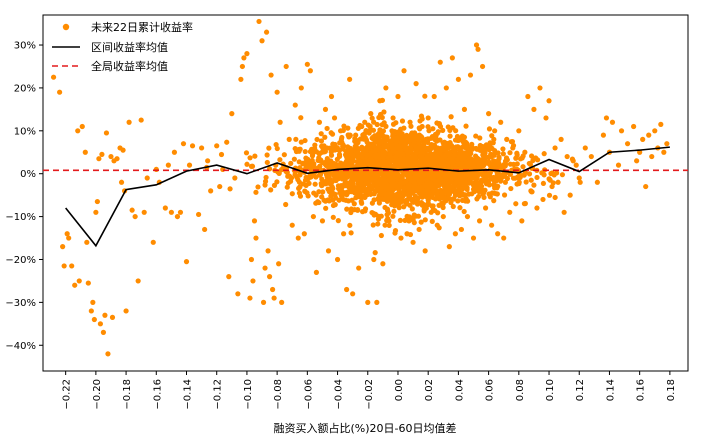 This screenshot has height=444, width=705. What do you see at coordinates (520, 390) in the screenshot?
I see `x-tick-label: 0.08` at bounding box center [520, 390].